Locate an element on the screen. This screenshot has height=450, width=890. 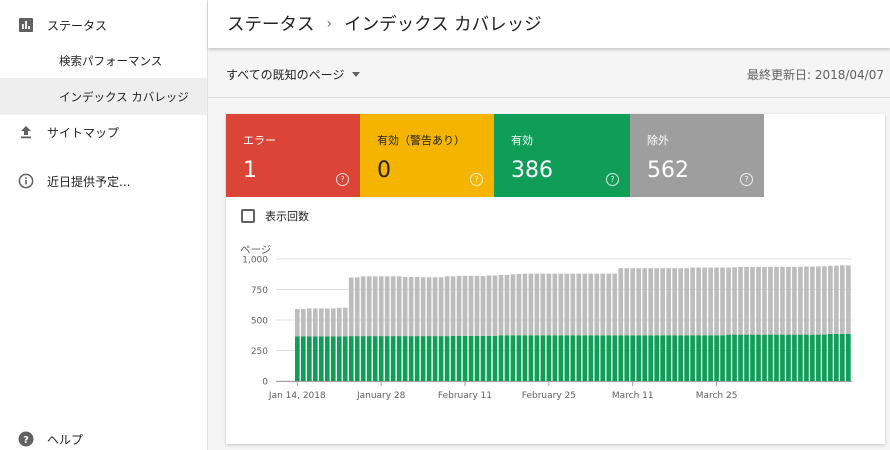
sidebar-item-search-performance: 検索パフォーマンス is located at coordinates (103, 61).